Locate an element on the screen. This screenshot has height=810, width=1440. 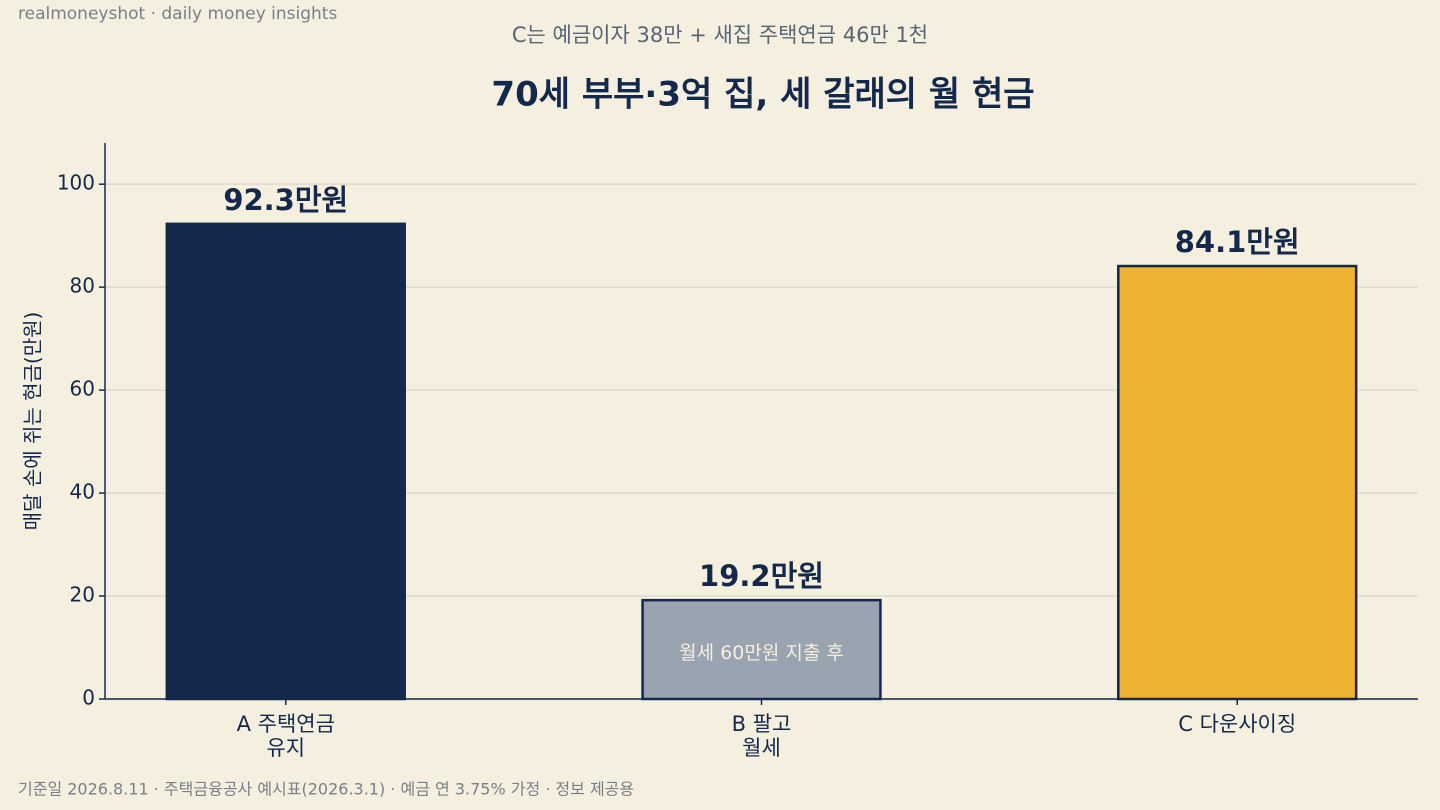
chart-subtitle: C는 예금이자 38만 + 새집 주택연금 46만 1천 is located at coordinates (720, 35).